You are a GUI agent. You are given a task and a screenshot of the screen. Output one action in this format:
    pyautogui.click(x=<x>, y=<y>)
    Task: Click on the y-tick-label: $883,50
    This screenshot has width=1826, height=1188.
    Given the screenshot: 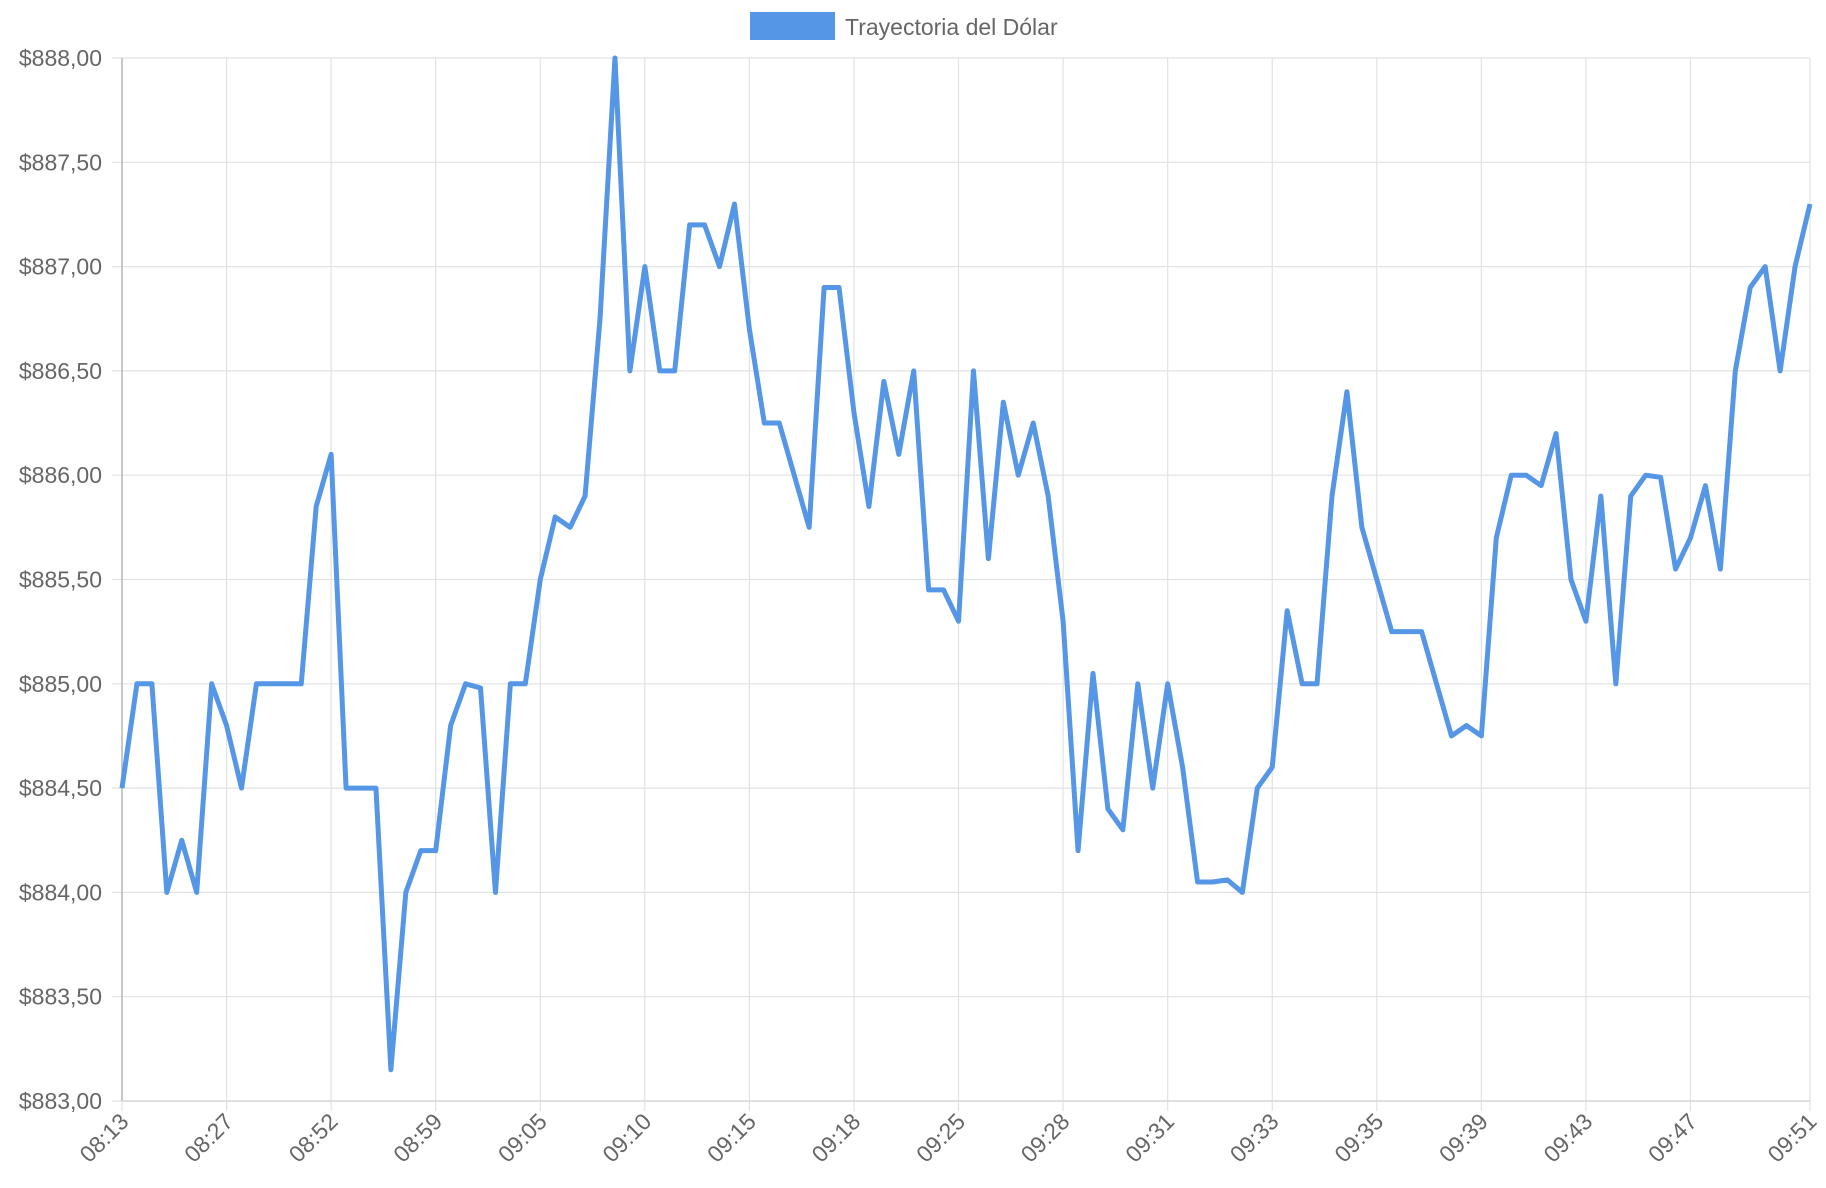 What is the action you would take?
    pyautogui.click(x=60, y=997)
    